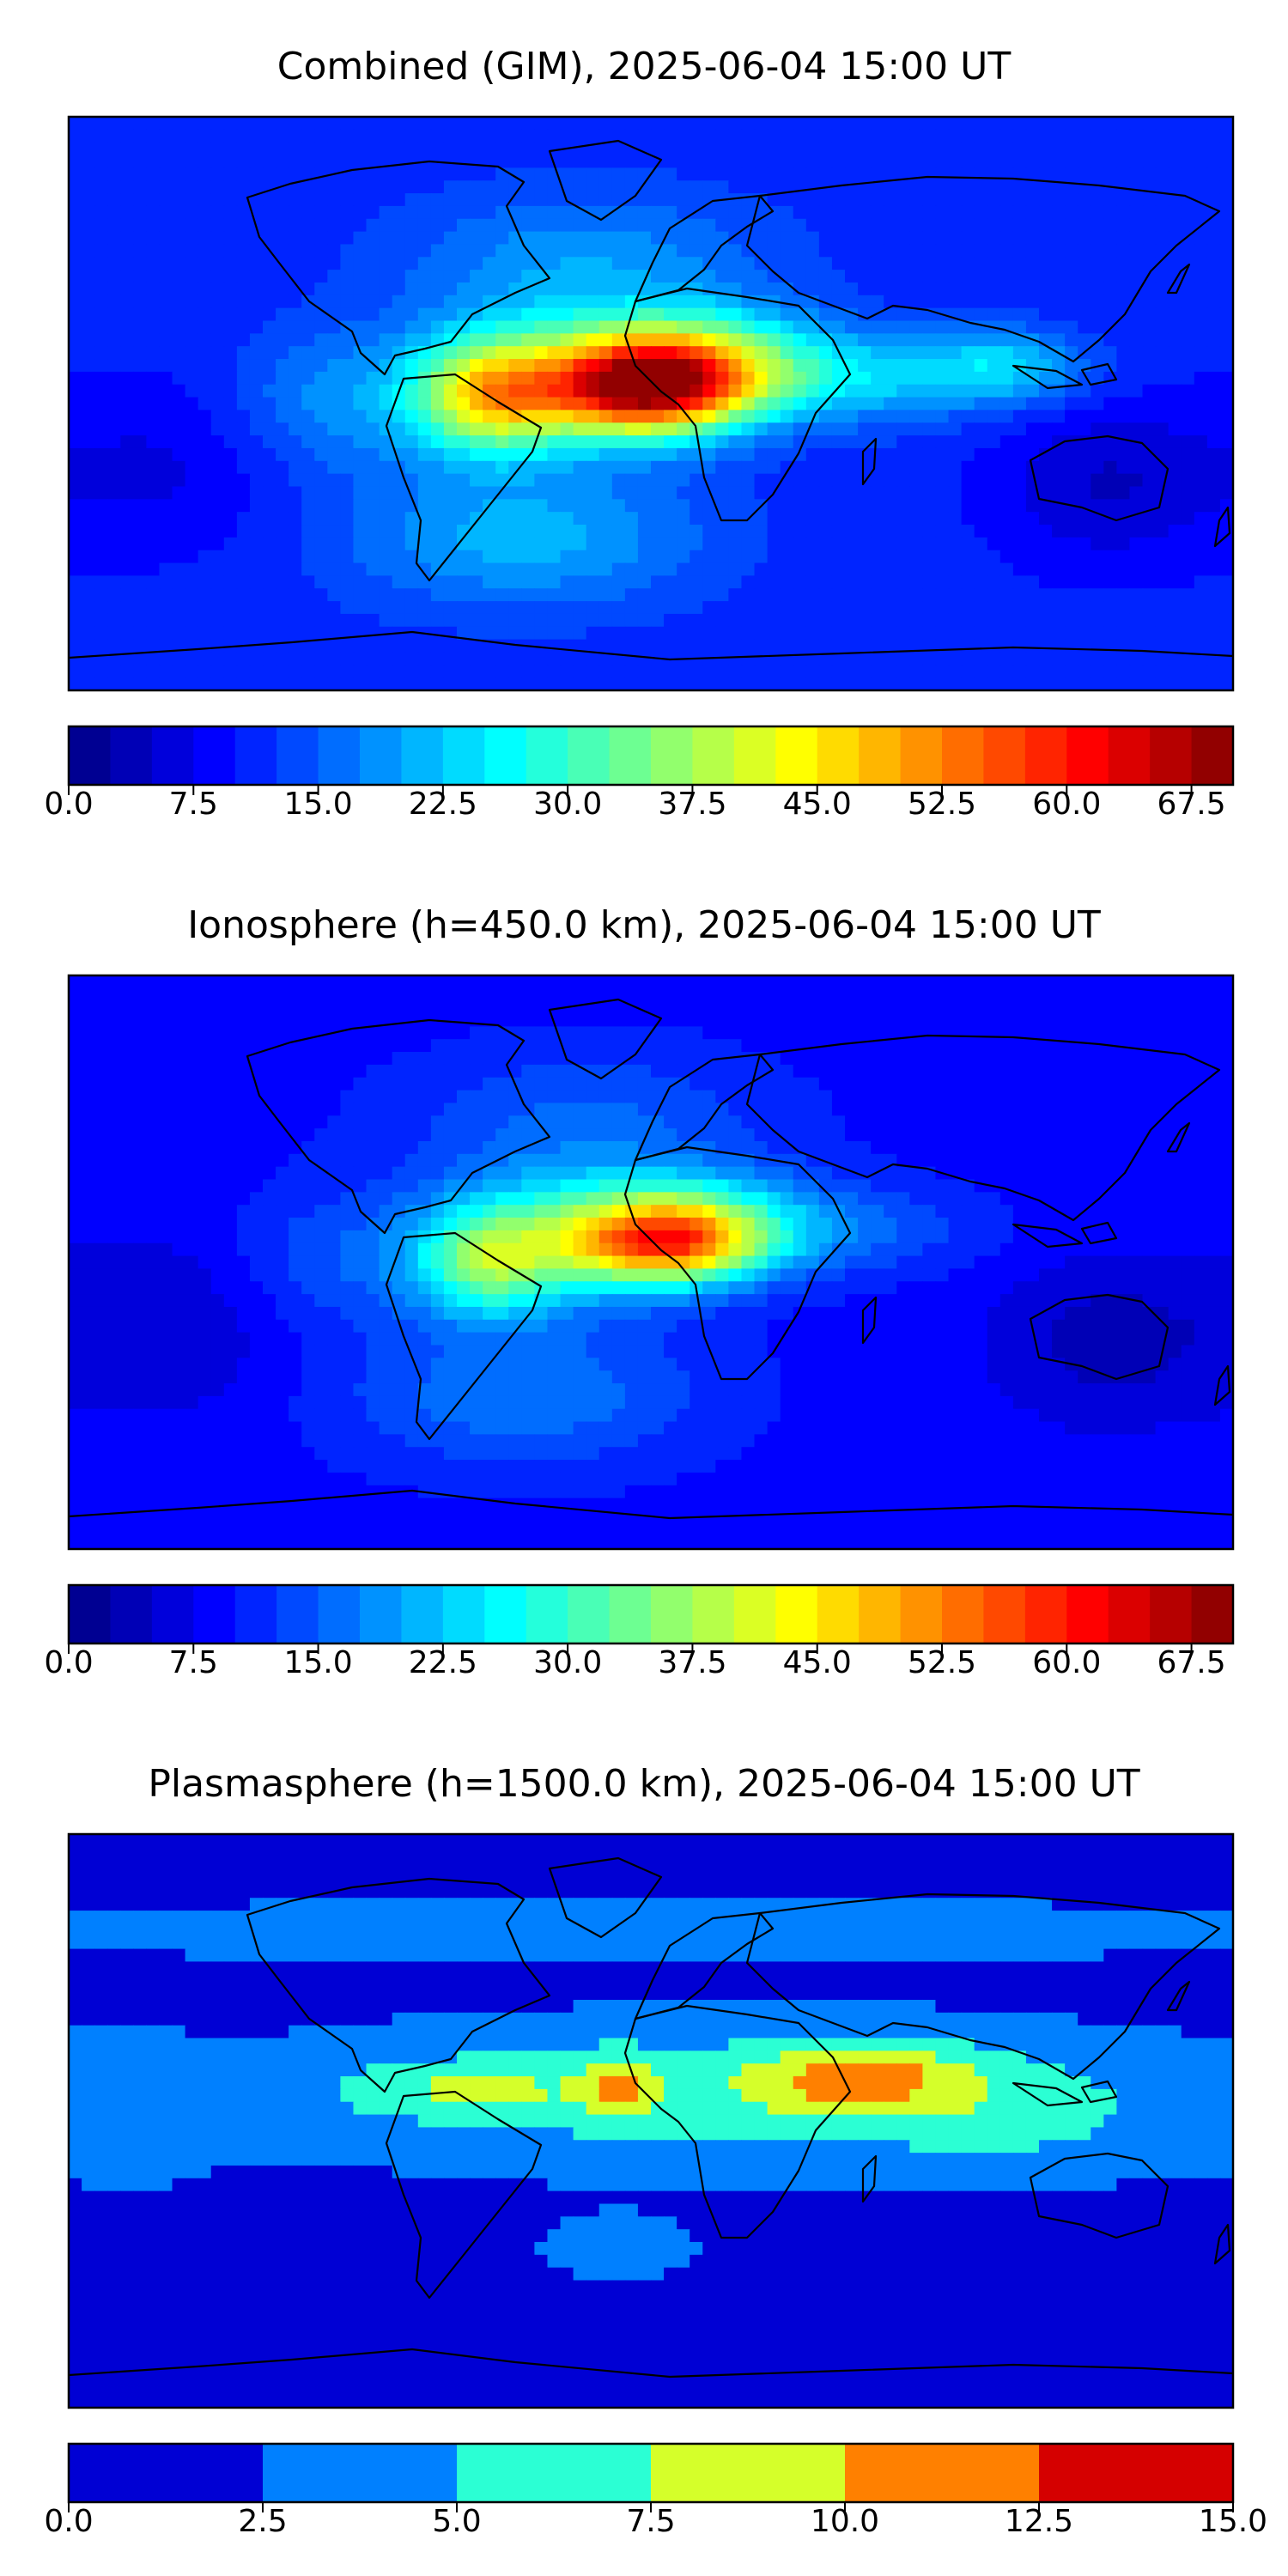 Image resolution: width=1288 pixels, height=2576 pixels. I want to click on colorbar-tick-label: 22.5, so click(443, 804).